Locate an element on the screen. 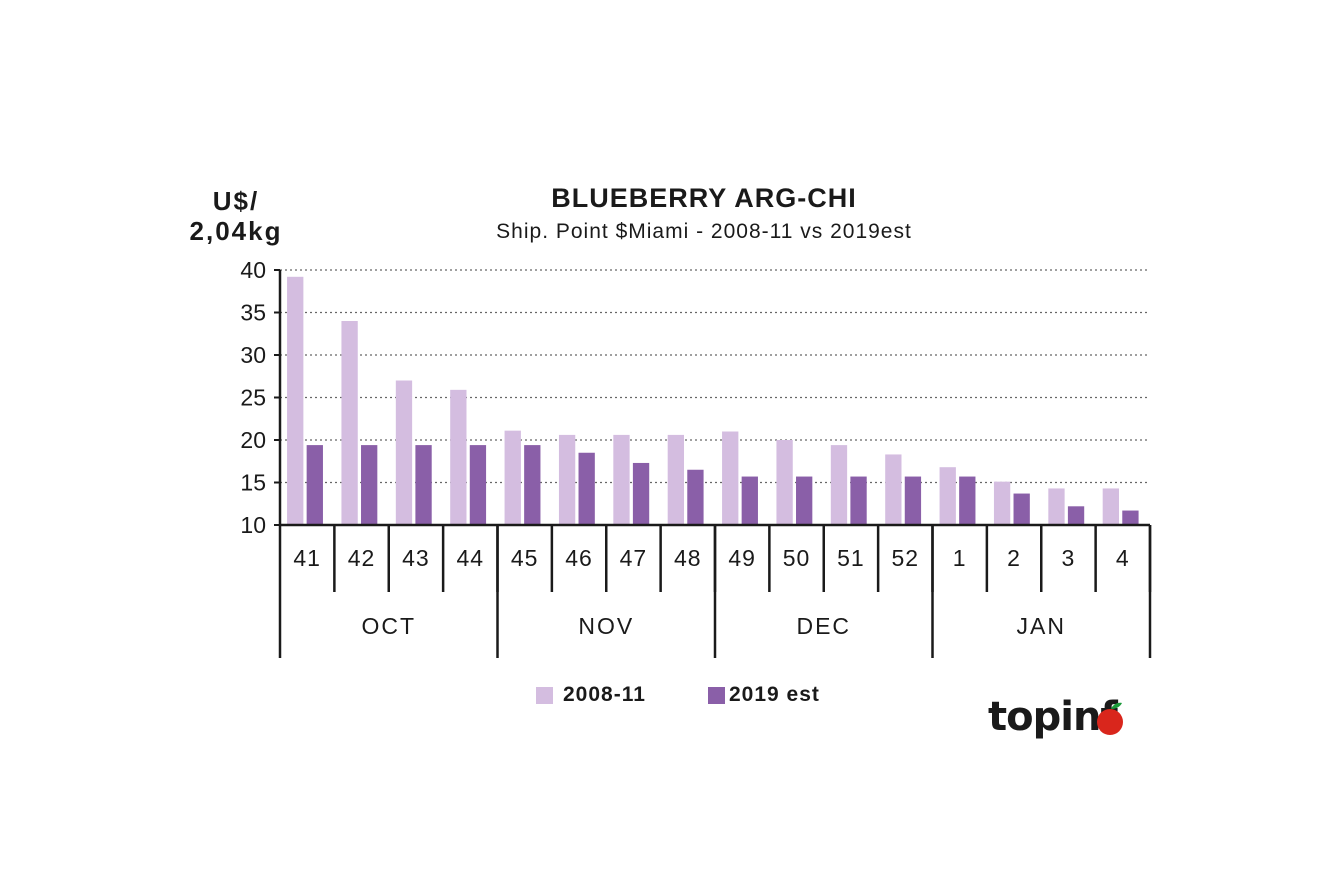  x-tick-label-44: 44 is located at coordinates (471, 558).